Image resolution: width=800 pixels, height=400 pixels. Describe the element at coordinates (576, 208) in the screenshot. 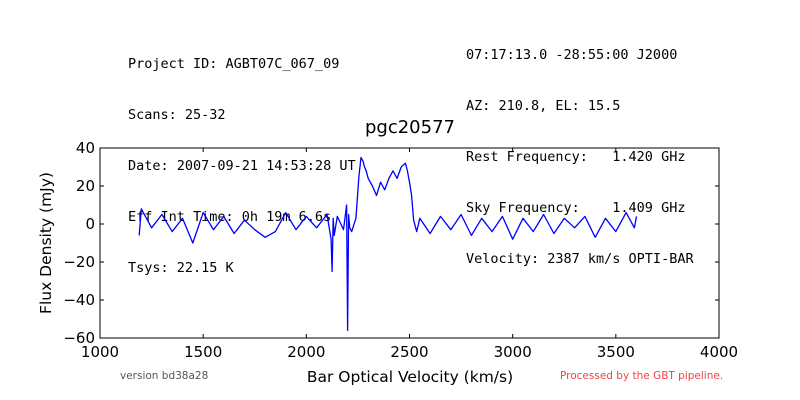

I see `sky-frequency-text: Sky Frequency: 1.409 GHz` at that location.